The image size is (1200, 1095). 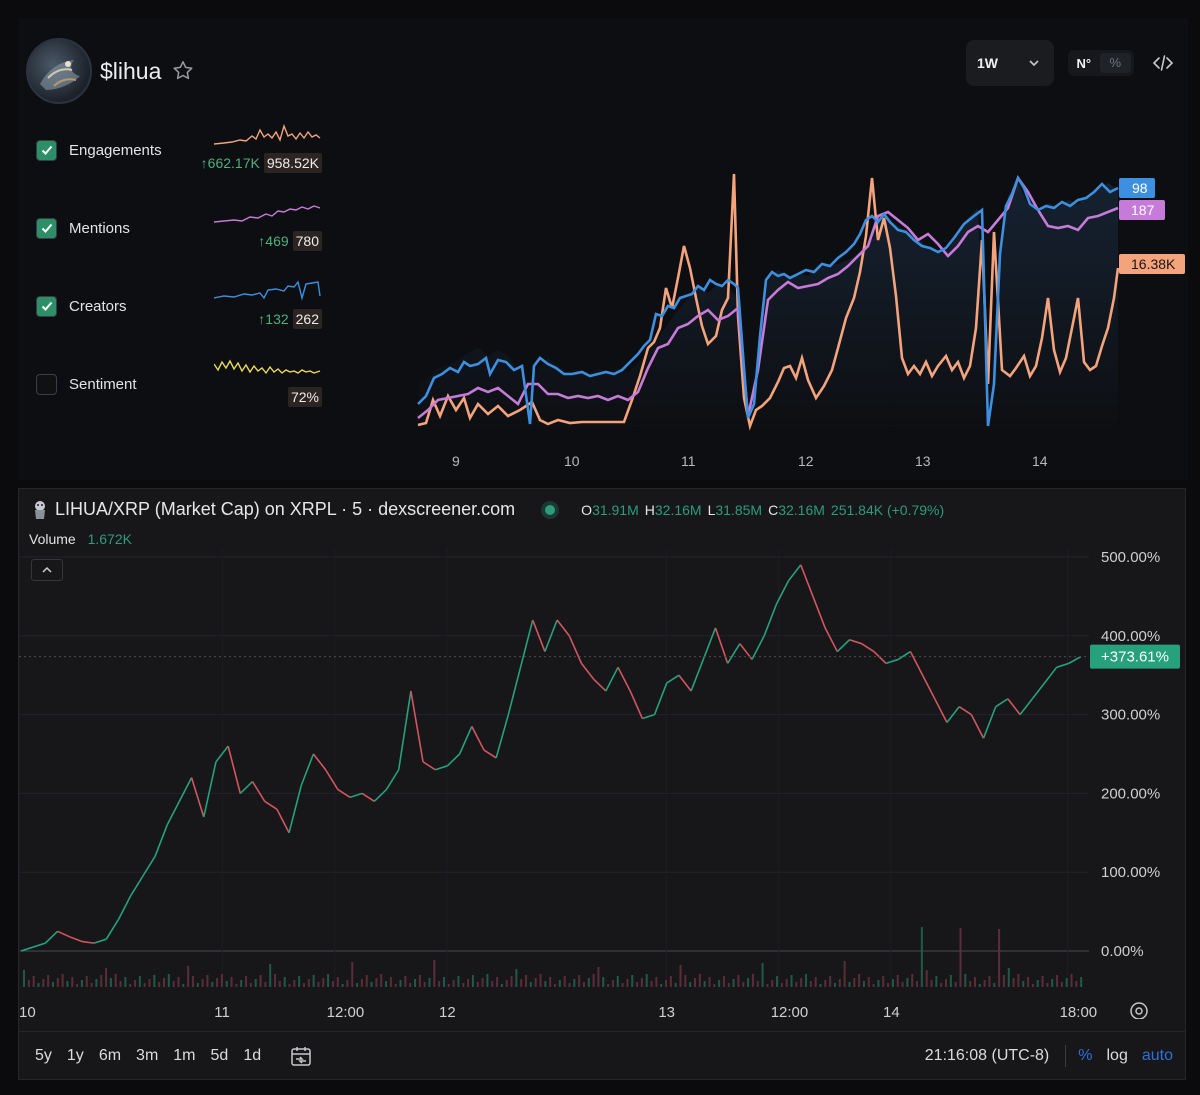 What do you see at coordinates (183, 71) in the screenshot?
I see `star-icon` at bounding box center [183, 71].